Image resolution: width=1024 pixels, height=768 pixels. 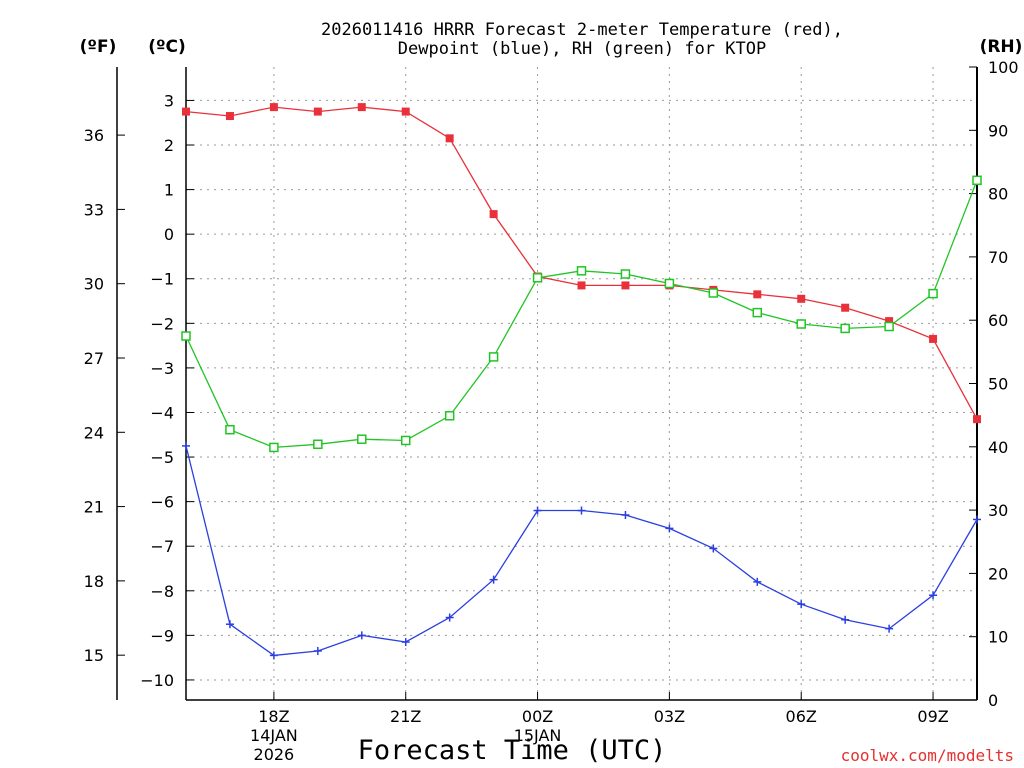 What do you see at coordinates (274, 735) in the screenshot?
I see `x-tick-date-label: 14JAN` at bounding box center [274, 735].